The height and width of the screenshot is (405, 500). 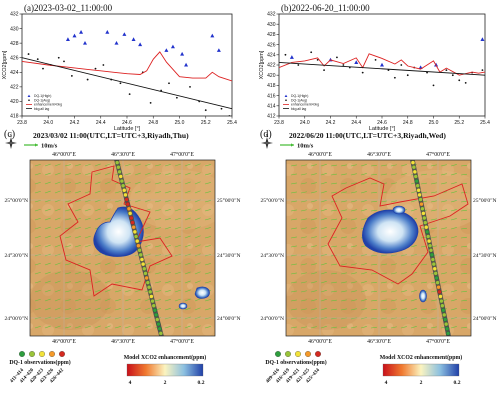 I want to click on panel-d-lon-tick-bottom: 46°00'0"E, so click(x=320, y=341).